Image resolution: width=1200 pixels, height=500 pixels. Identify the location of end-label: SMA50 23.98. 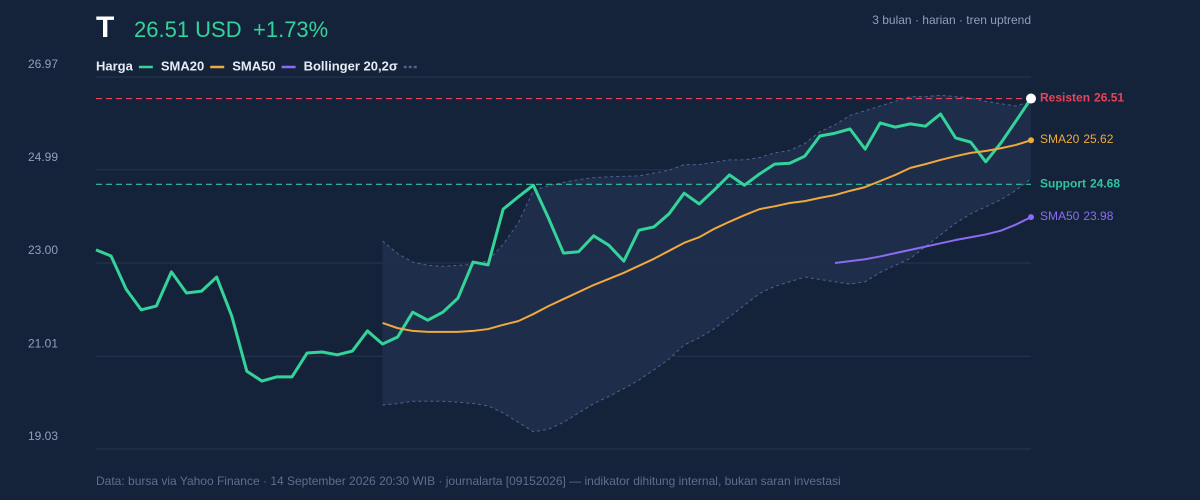
(1077, 216).